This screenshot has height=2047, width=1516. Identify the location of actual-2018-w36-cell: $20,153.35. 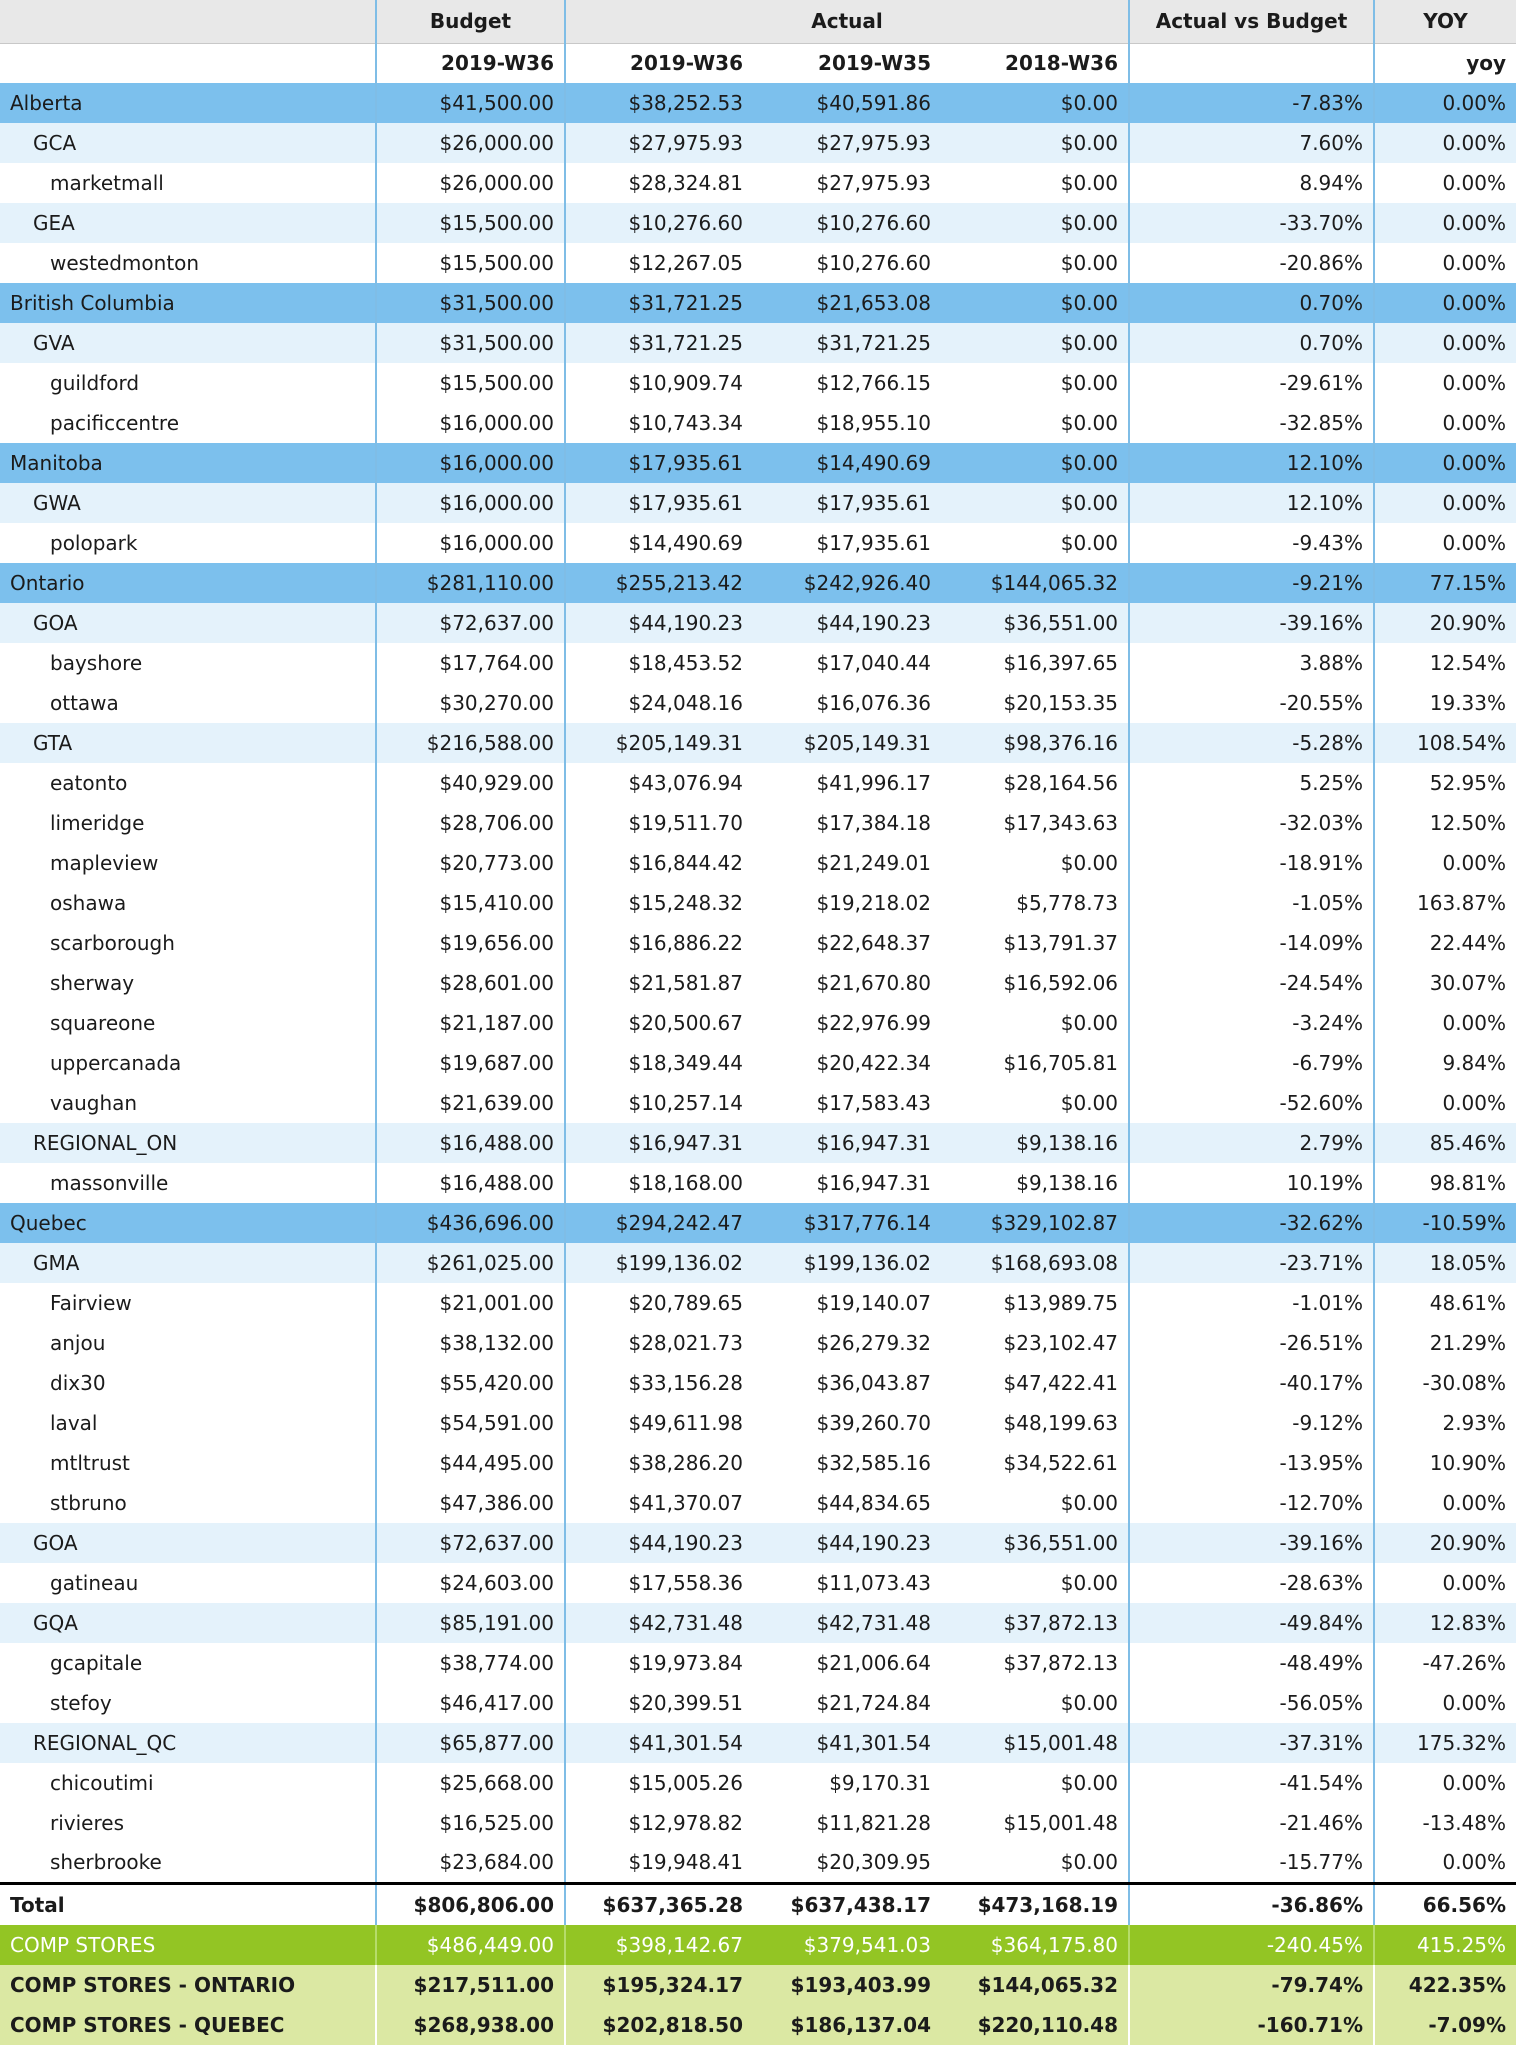
(1036, 703).